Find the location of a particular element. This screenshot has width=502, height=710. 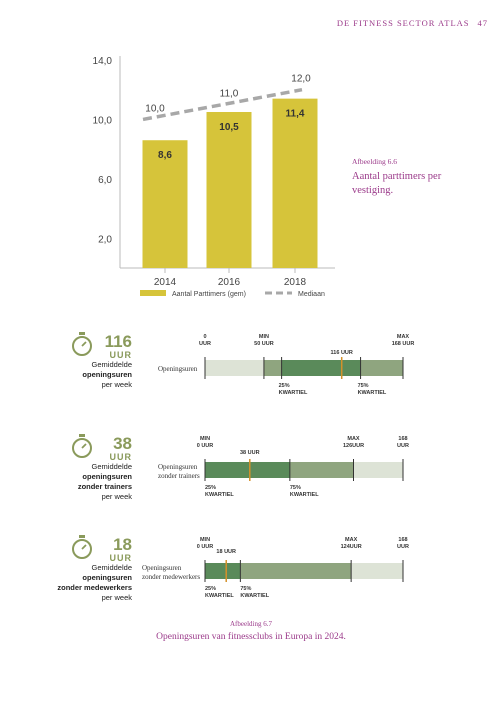

median-line is located at coordinates (222, 104).